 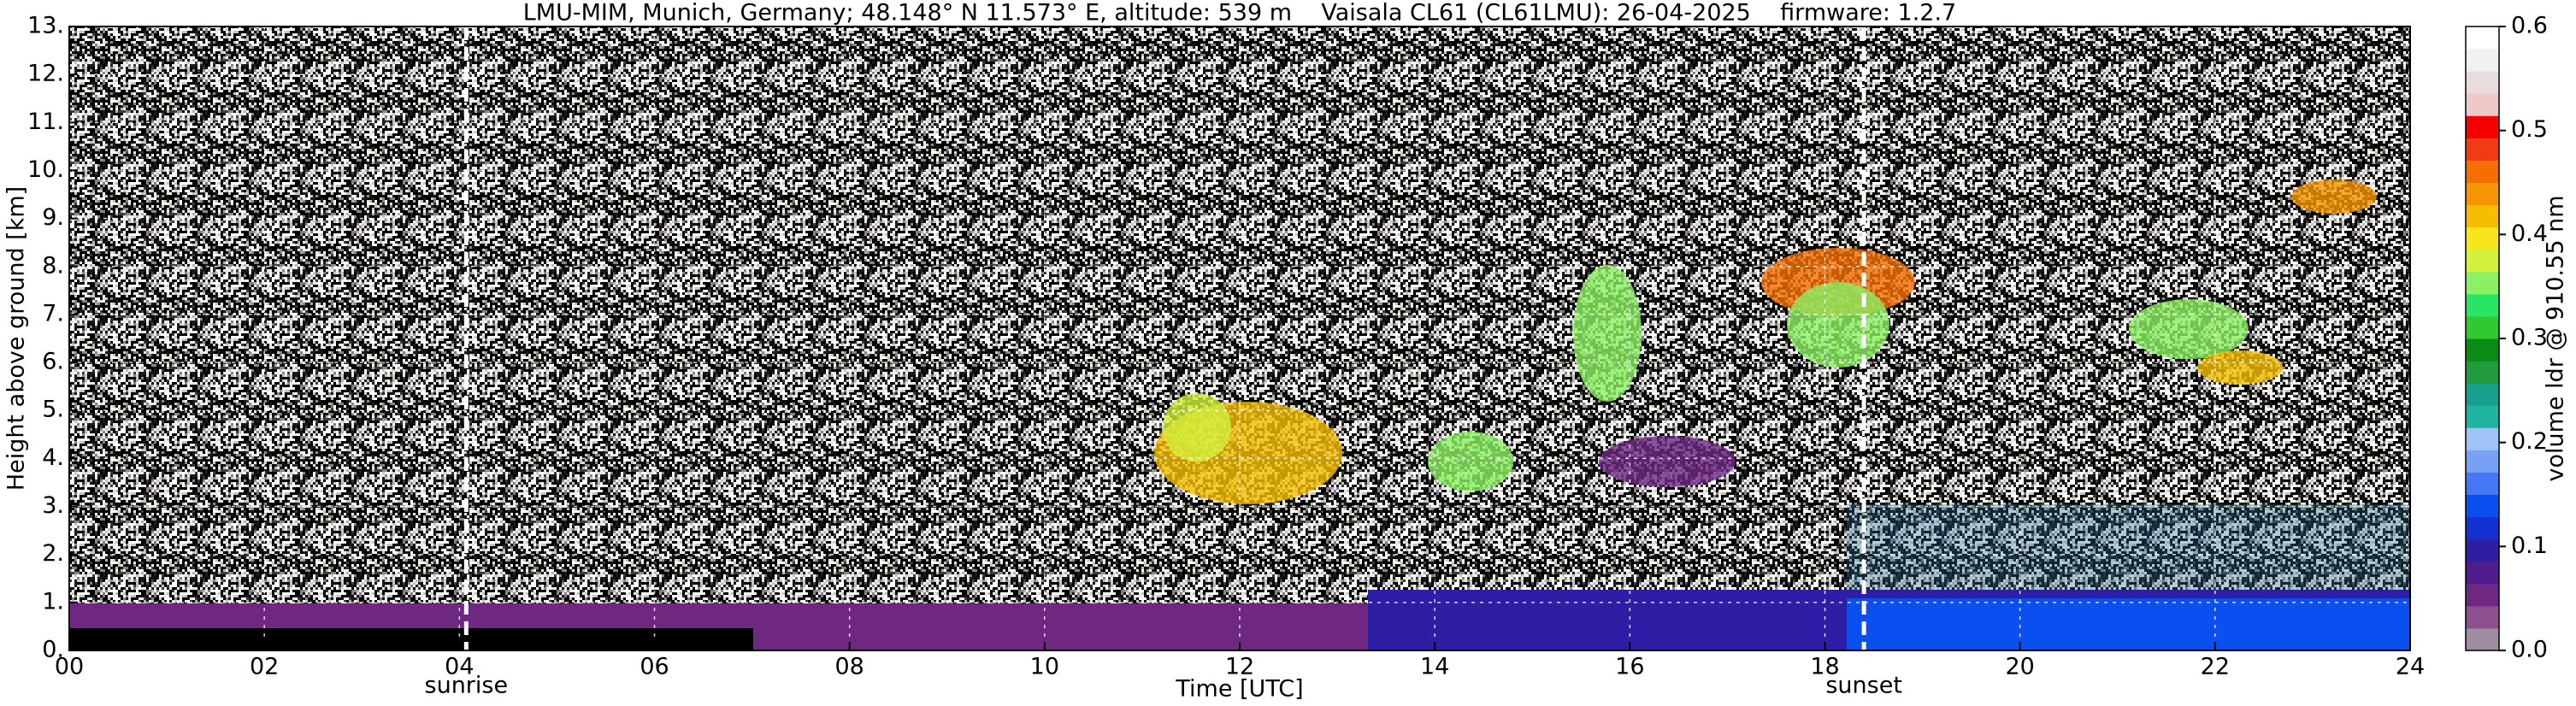 What do you see at coordinates (1239, 689) in the screenshot?
I see `x-axis-label: Time [UTC]` at bounding box center [1239, 689].